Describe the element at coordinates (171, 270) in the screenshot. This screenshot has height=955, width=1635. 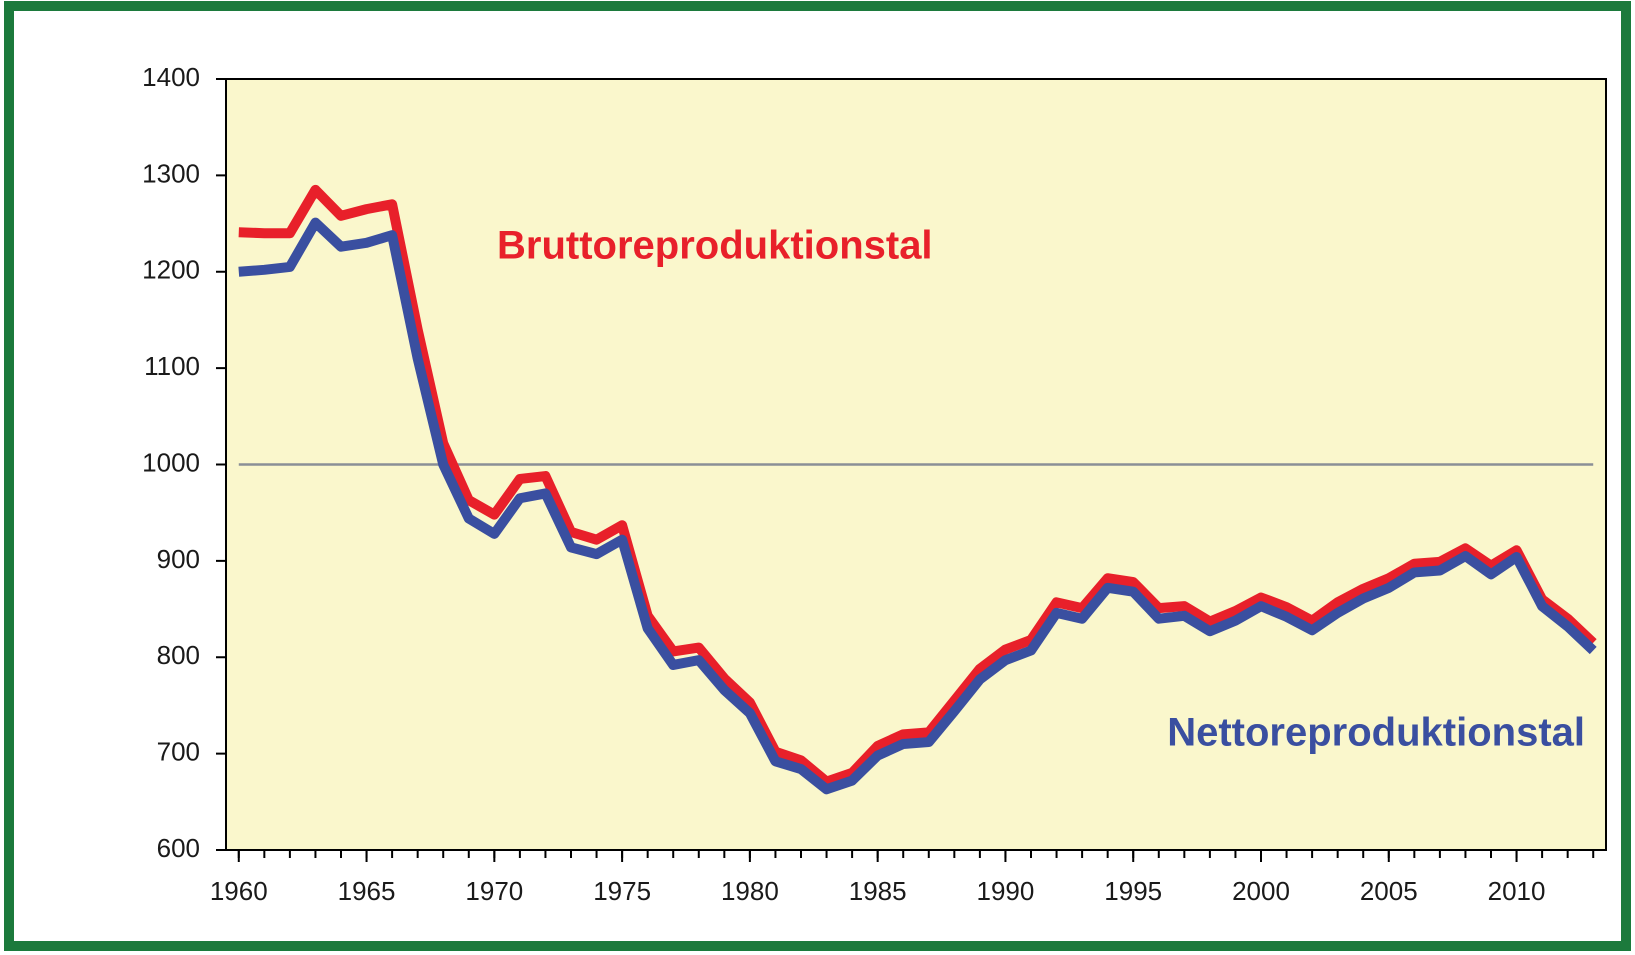
I see `y-tick-label: 1200` at that location.